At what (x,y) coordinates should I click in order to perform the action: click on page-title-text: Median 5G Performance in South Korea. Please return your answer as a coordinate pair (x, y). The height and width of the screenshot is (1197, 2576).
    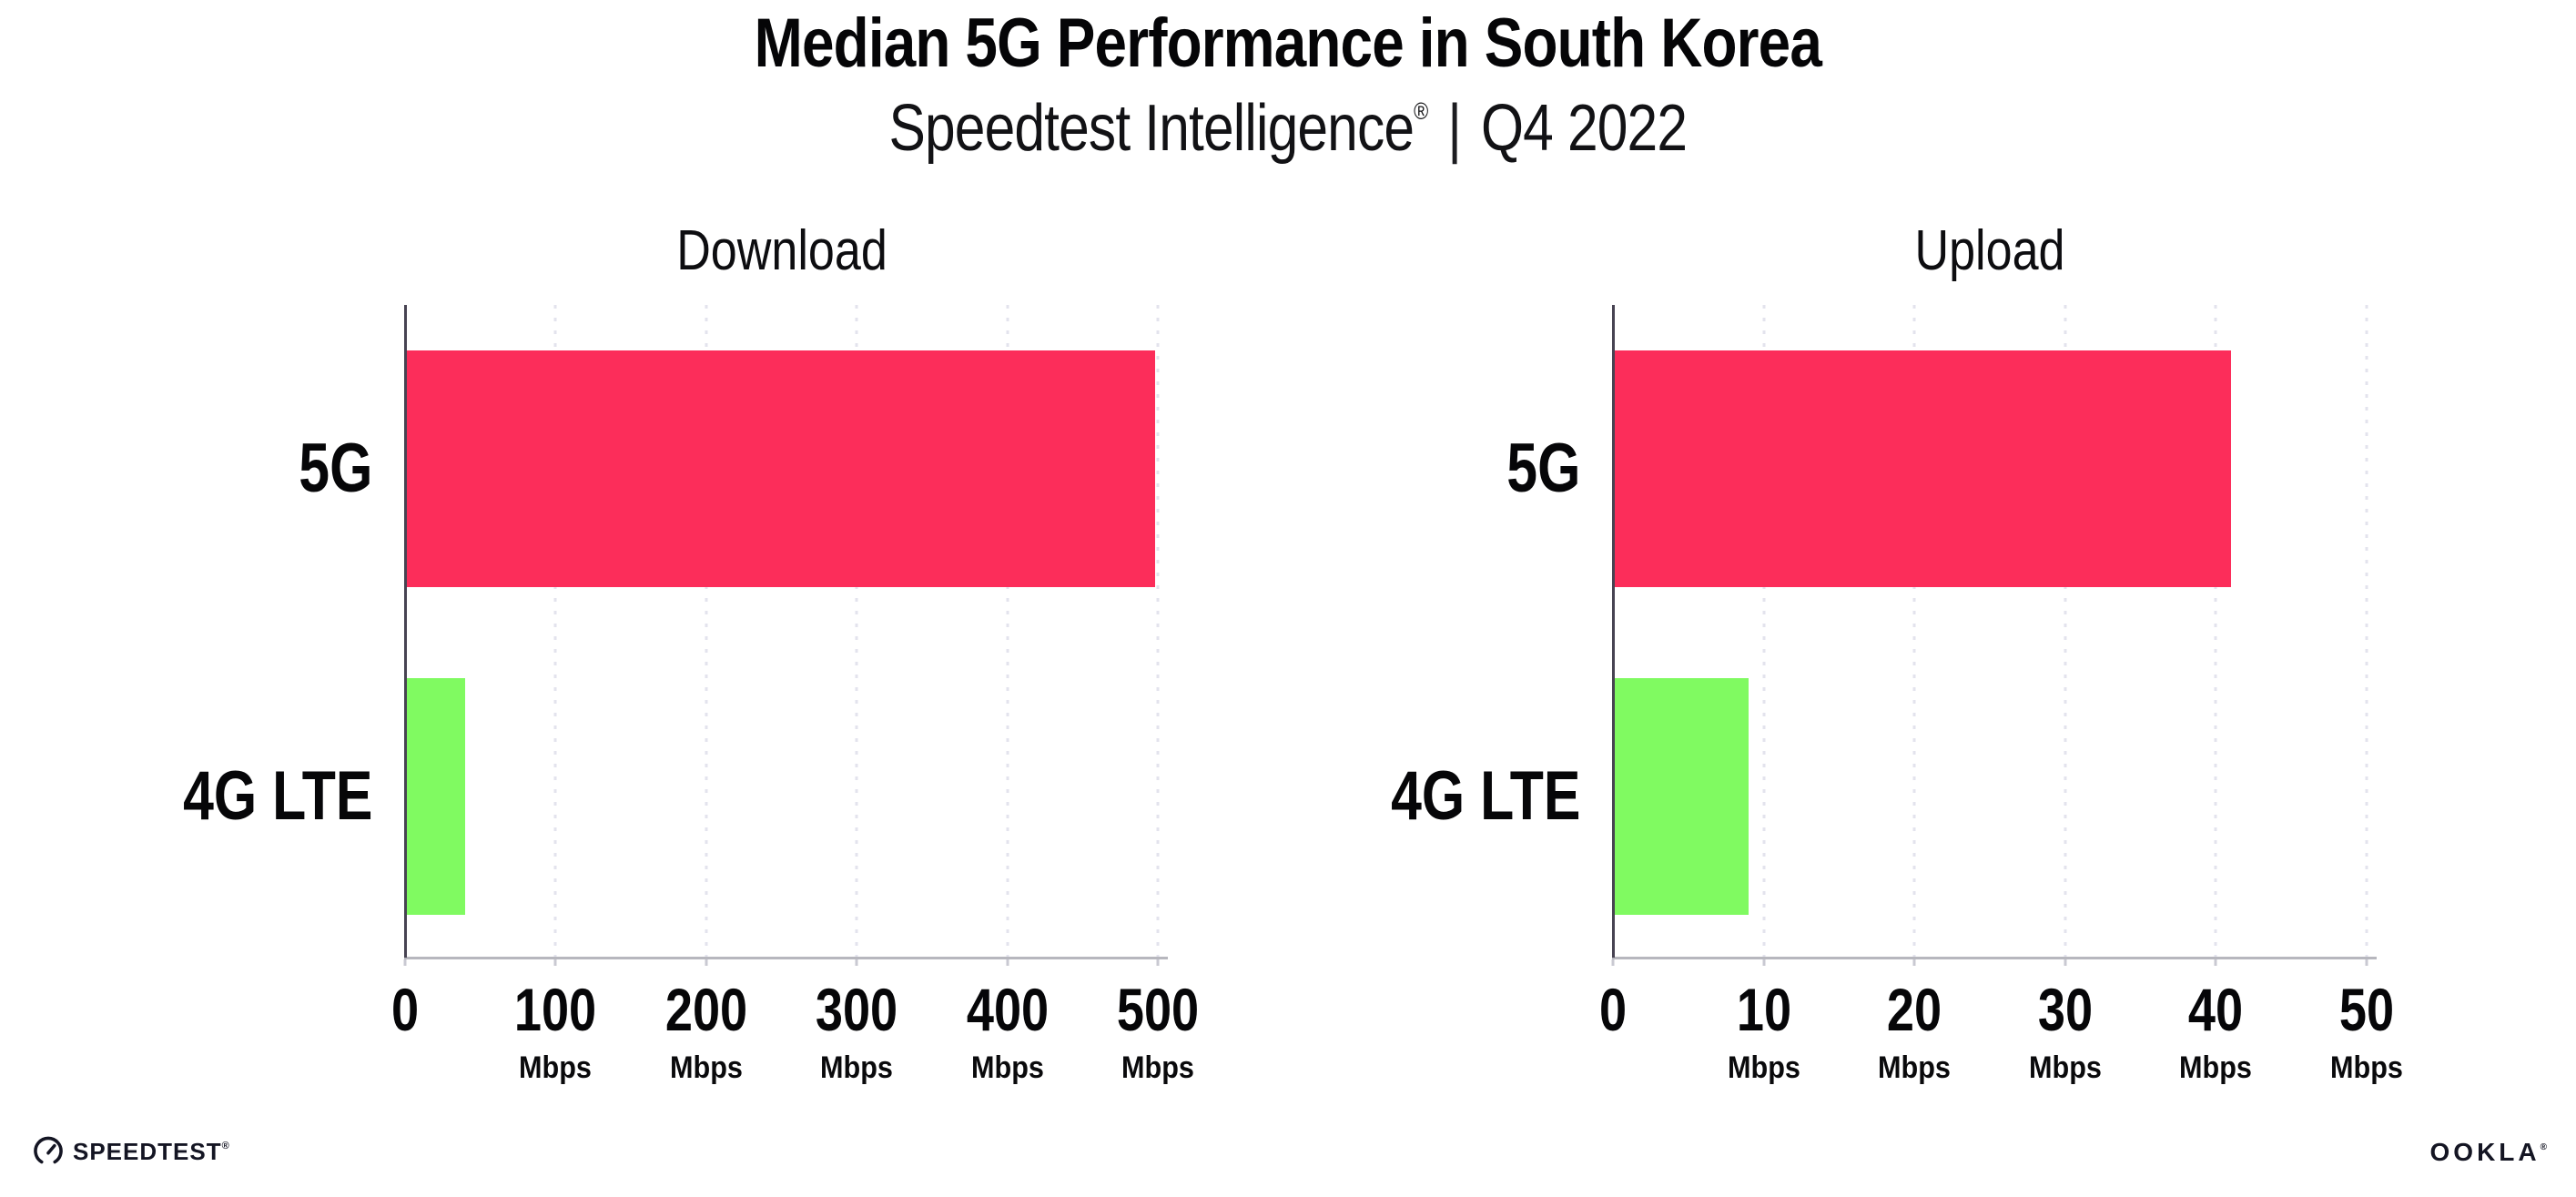
    Looking at the image, I should click on (1288, 44).